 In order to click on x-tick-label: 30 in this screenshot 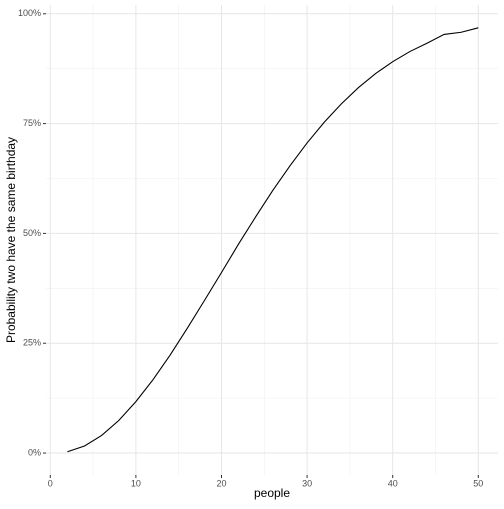, I will do `click(307, 483)`.